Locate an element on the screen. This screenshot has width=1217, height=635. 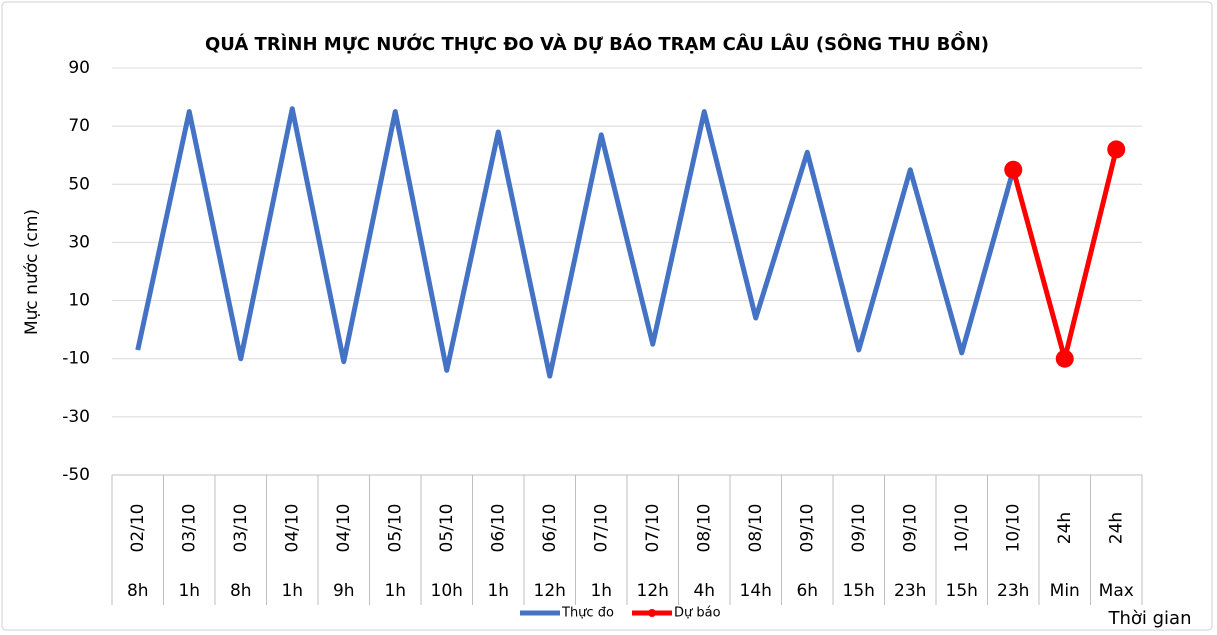
x-tick-label: 6h is located at coordinates (807, 591).